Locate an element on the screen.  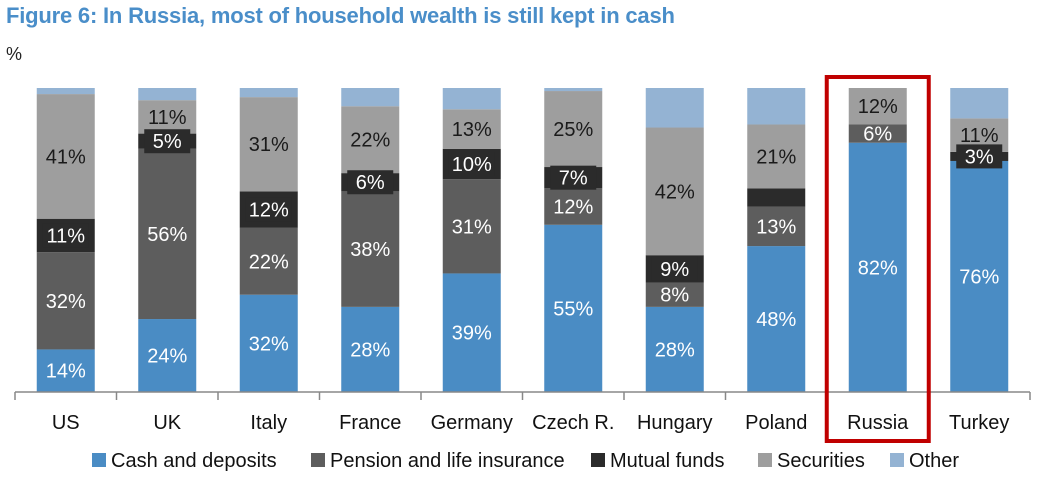
data-label-box-czech-r-mutual-funds is located at coordinates (573, 177).